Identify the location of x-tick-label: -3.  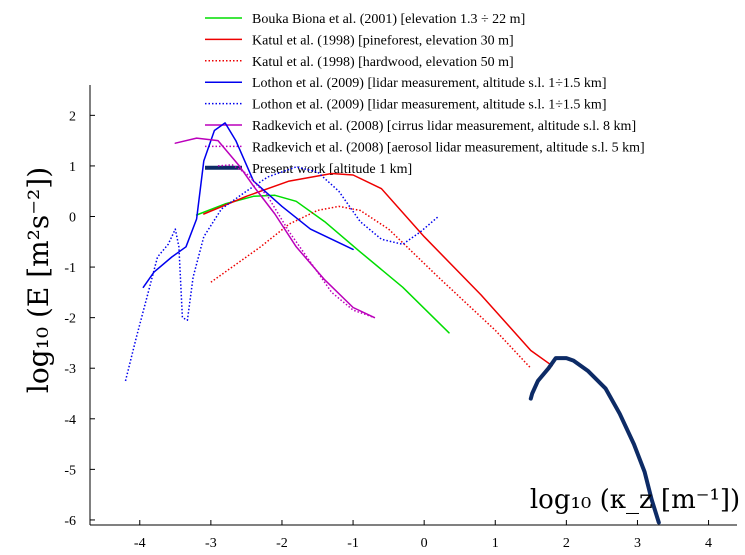
(211, 543).